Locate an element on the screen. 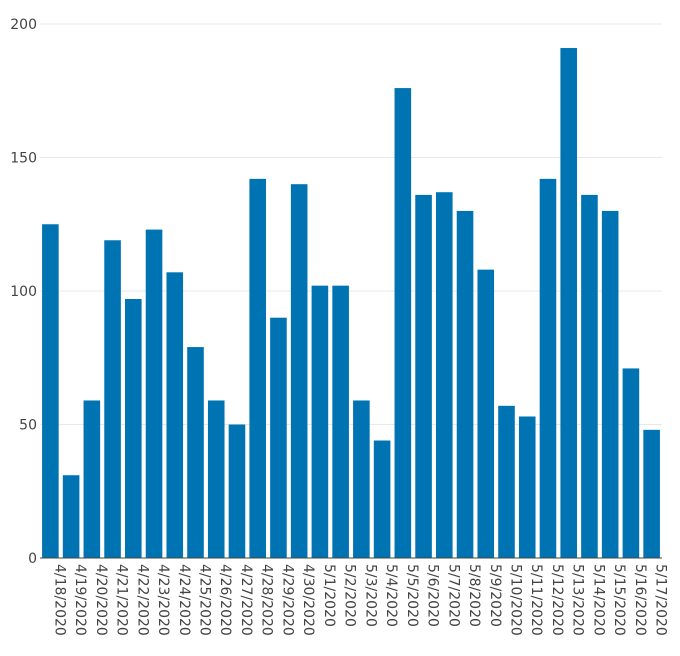 The image size is (680, 656). bar-5/1/2020 is located at coordinates (320, 421).